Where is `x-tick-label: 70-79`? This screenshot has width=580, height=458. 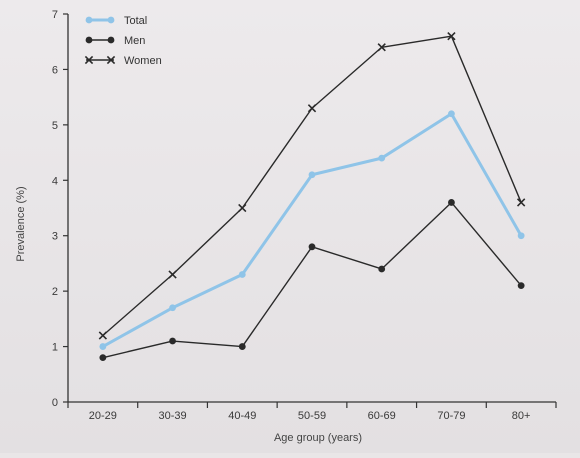
x-tick-label: 70-79 is located at coordinates (451, 416).